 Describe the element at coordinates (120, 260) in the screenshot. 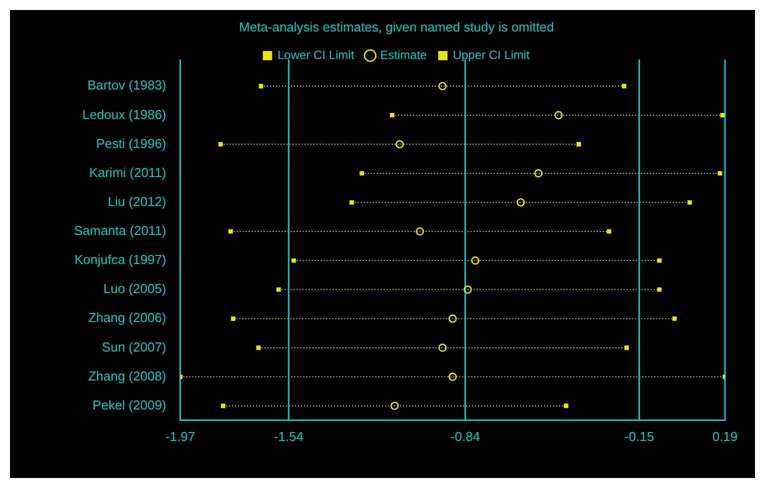

I see `y-tick-label: Konjufca (1997)` at that location.